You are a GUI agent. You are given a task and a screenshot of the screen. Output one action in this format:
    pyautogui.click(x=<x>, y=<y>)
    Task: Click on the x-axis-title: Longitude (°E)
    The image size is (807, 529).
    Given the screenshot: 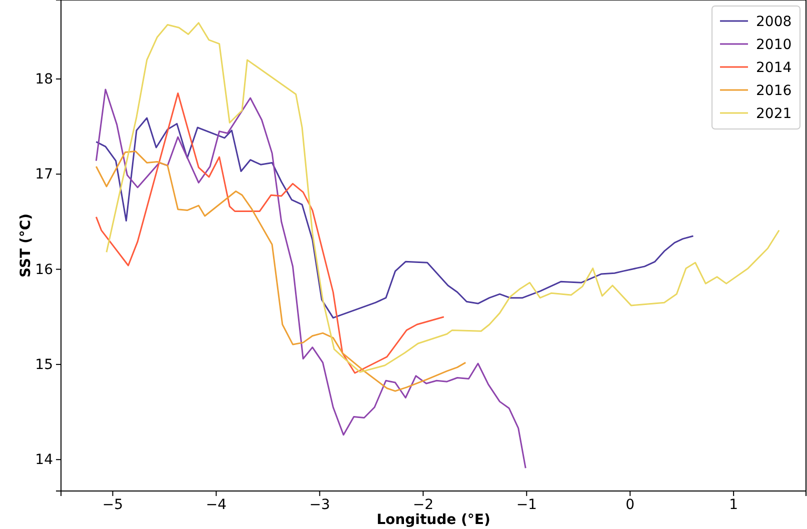 What is the action you would take?
    pyautogui.click(x=433, y=520)
    